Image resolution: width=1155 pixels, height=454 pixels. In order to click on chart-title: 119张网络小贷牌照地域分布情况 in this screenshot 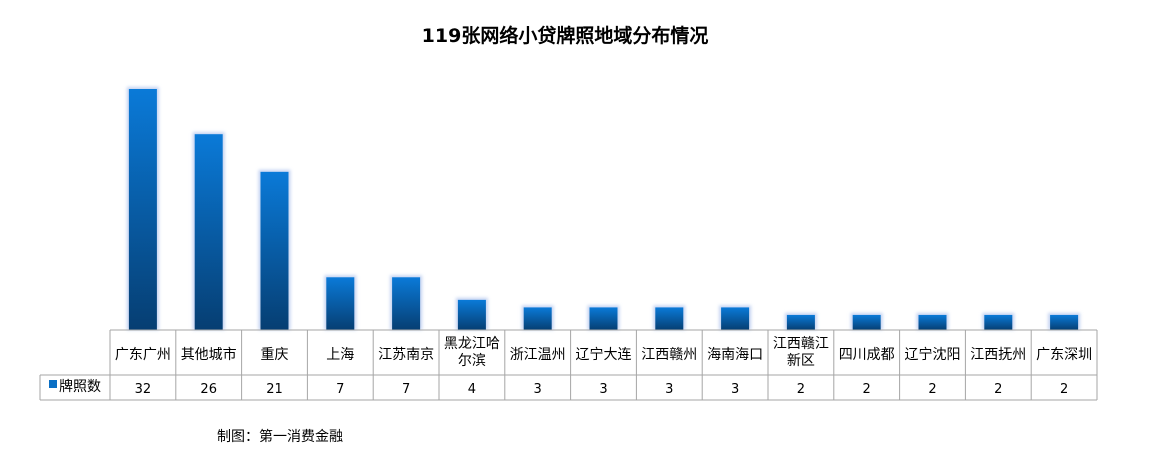, I will do `click(565, 35)`.